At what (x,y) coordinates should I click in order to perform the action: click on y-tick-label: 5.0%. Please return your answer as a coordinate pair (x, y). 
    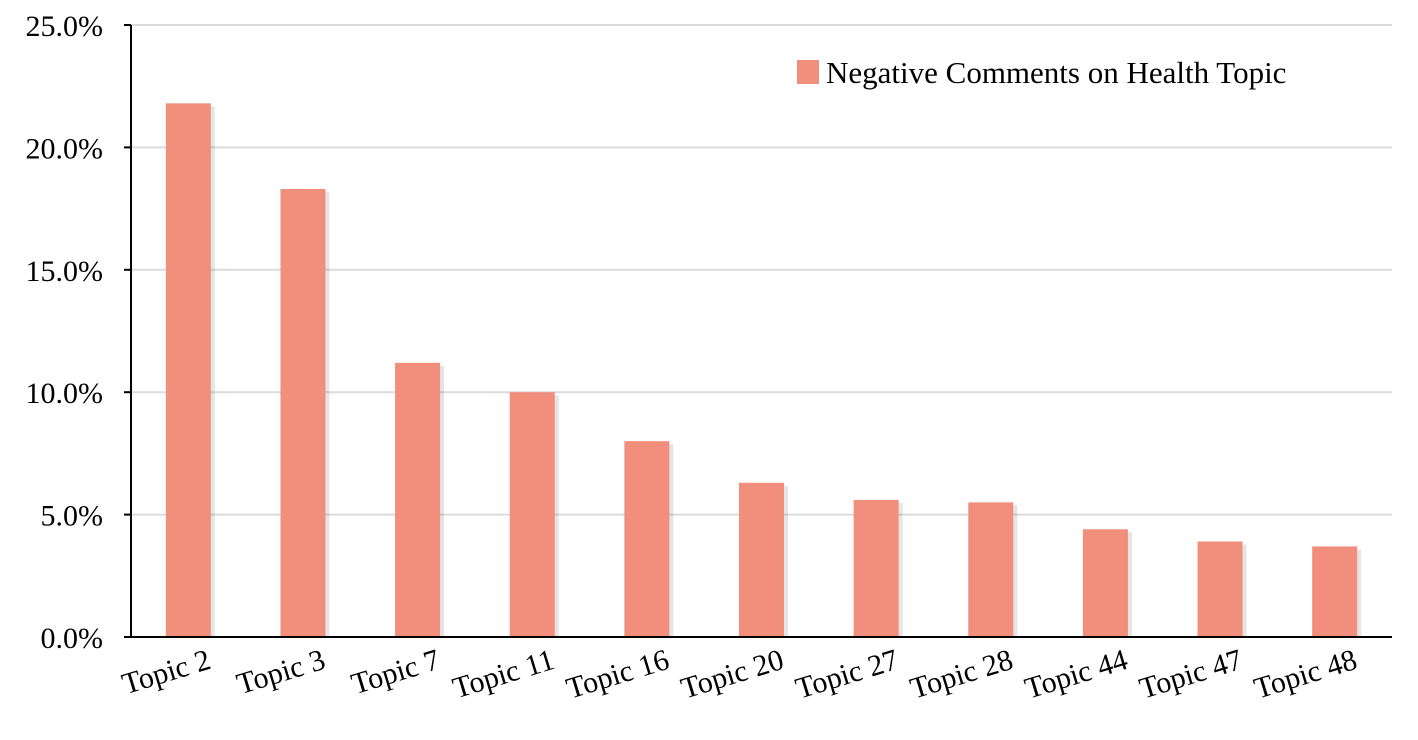
    Looking at the image, I should click on (72, 516).